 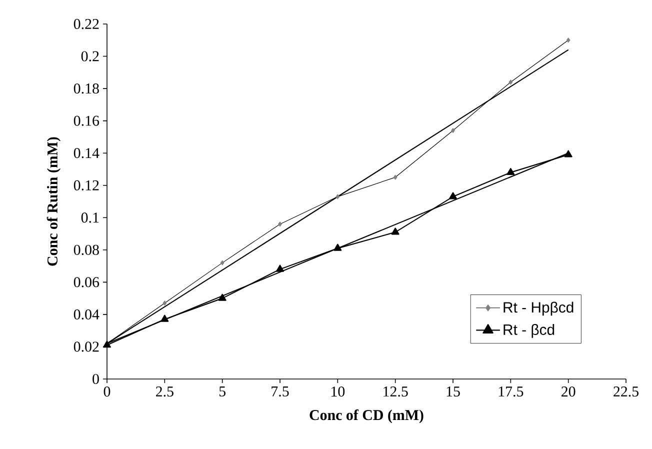 What do you see at coordinates (453, 391) in the screenshot?
I see `x-tick-label: 15` at bounding box center [453, 391].